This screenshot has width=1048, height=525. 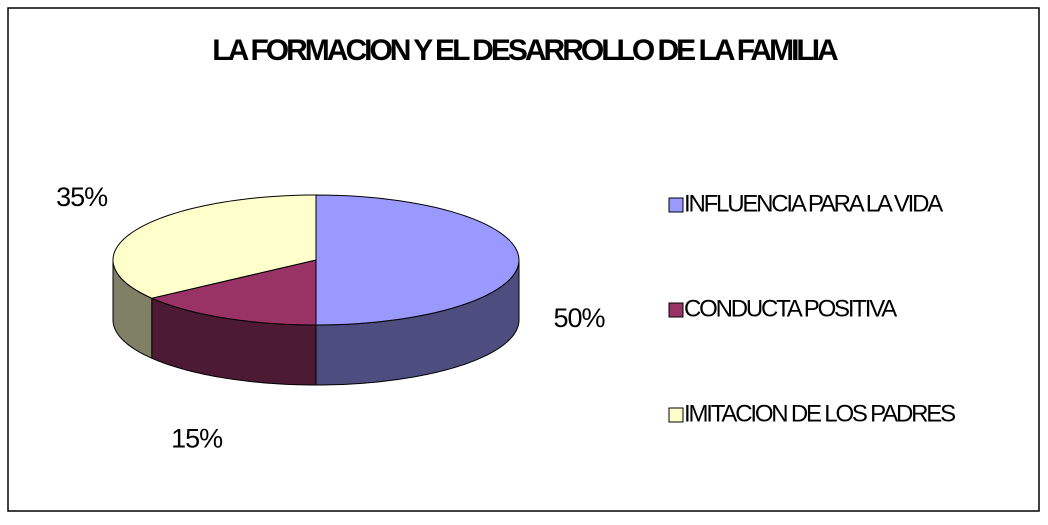 What do you see at coordinates (579, 318) in the screenshot?
I see `data-label: 50%` at bounding box center [579, 318].